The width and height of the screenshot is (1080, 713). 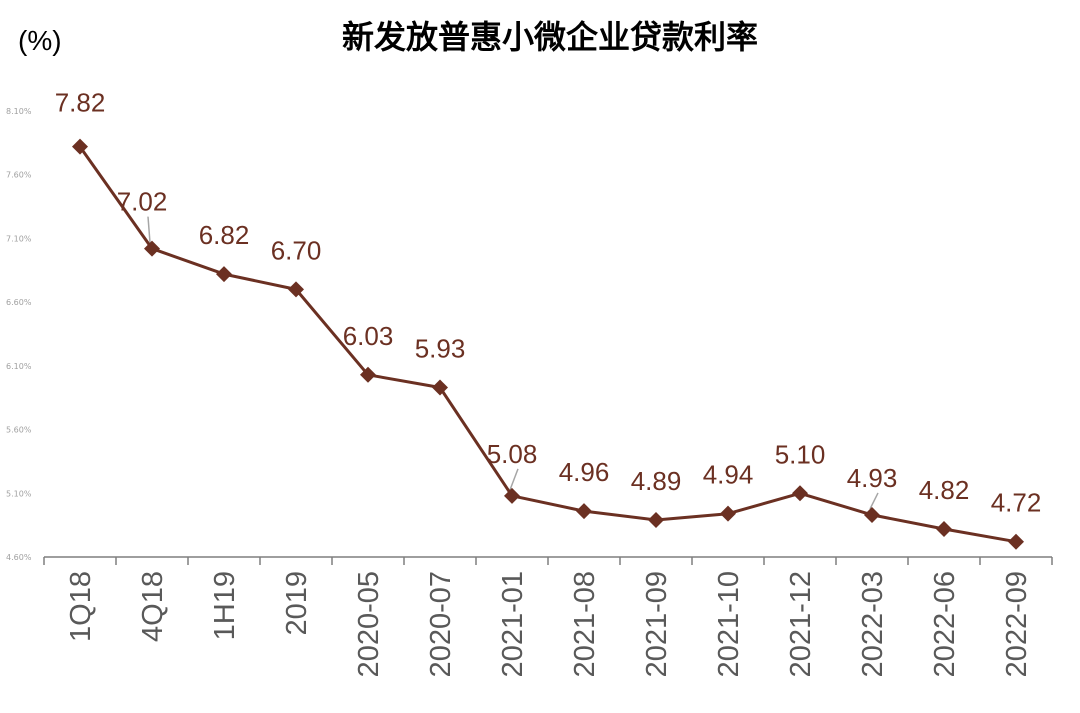 I want to click on data-label: 6.70, so click(x=296, y=250).